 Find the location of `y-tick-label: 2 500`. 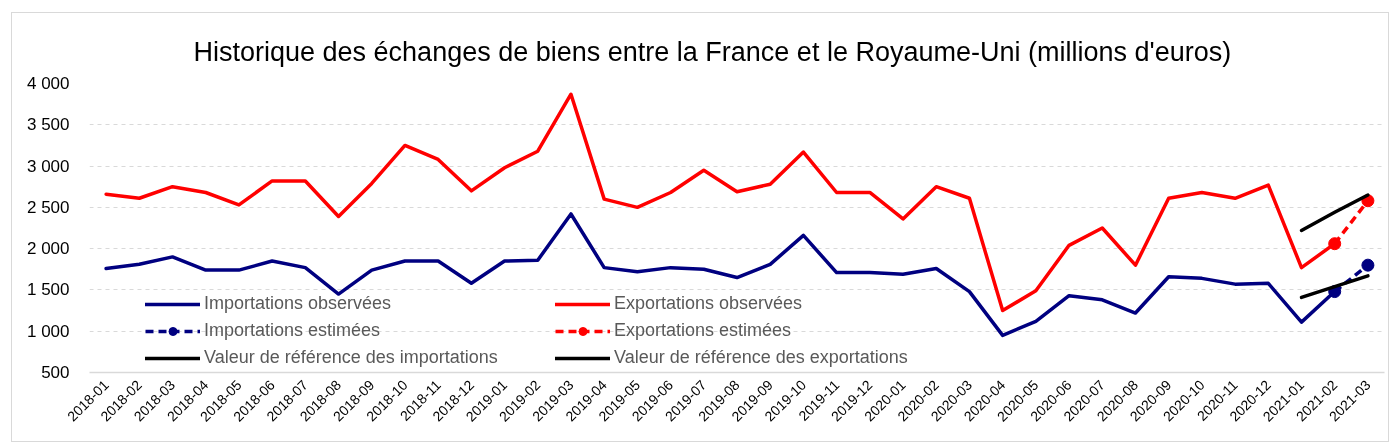

y-tick-label: 2 500 is located at coordinates (48, 207).